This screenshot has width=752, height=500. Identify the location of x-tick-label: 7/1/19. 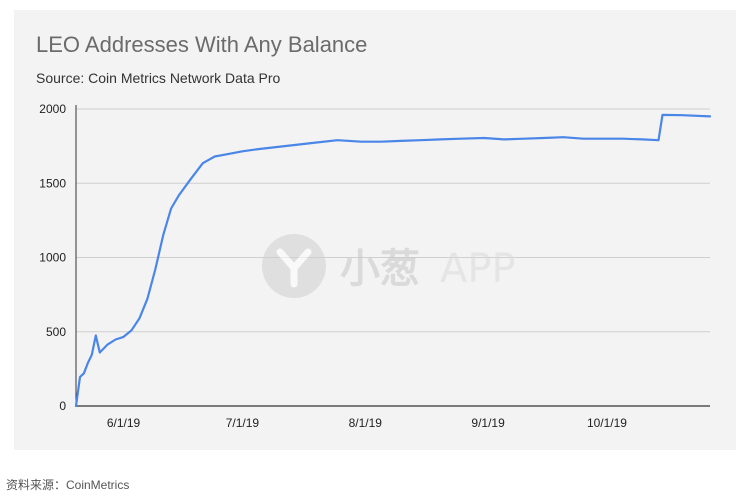
(243, 423).